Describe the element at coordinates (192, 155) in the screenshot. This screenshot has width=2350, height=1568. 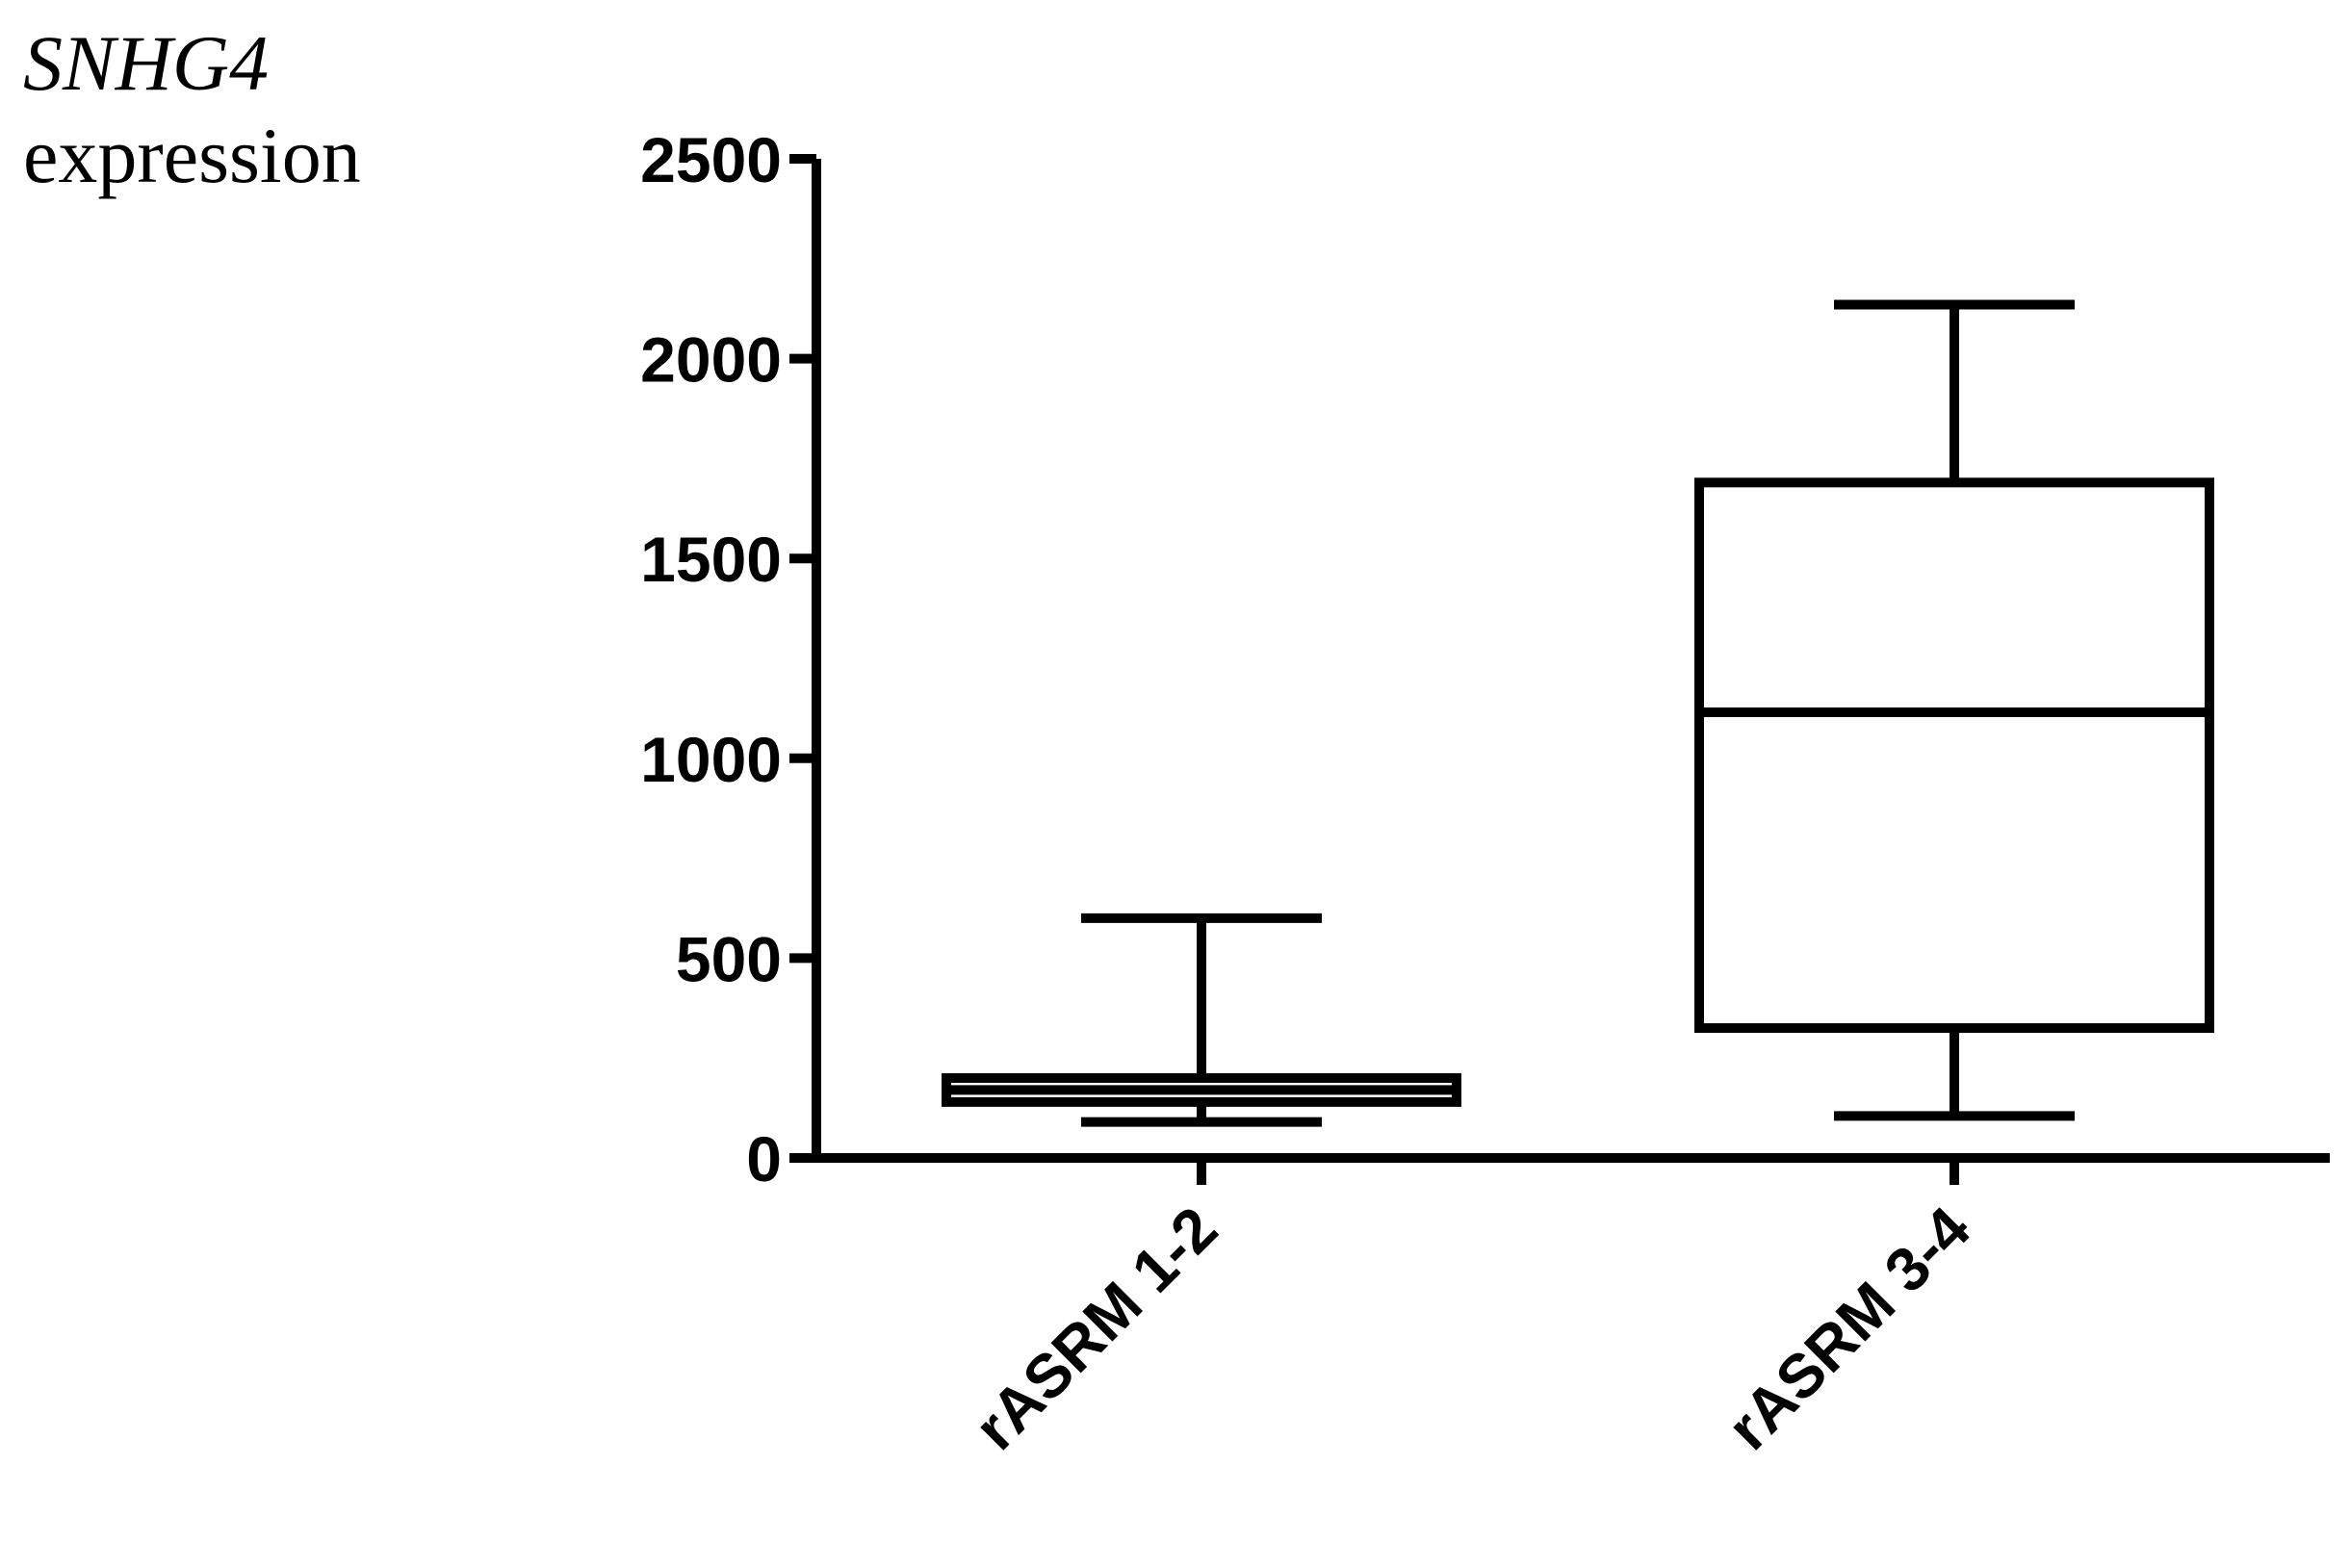
I see `y-axis-label-text: expression` at that location.